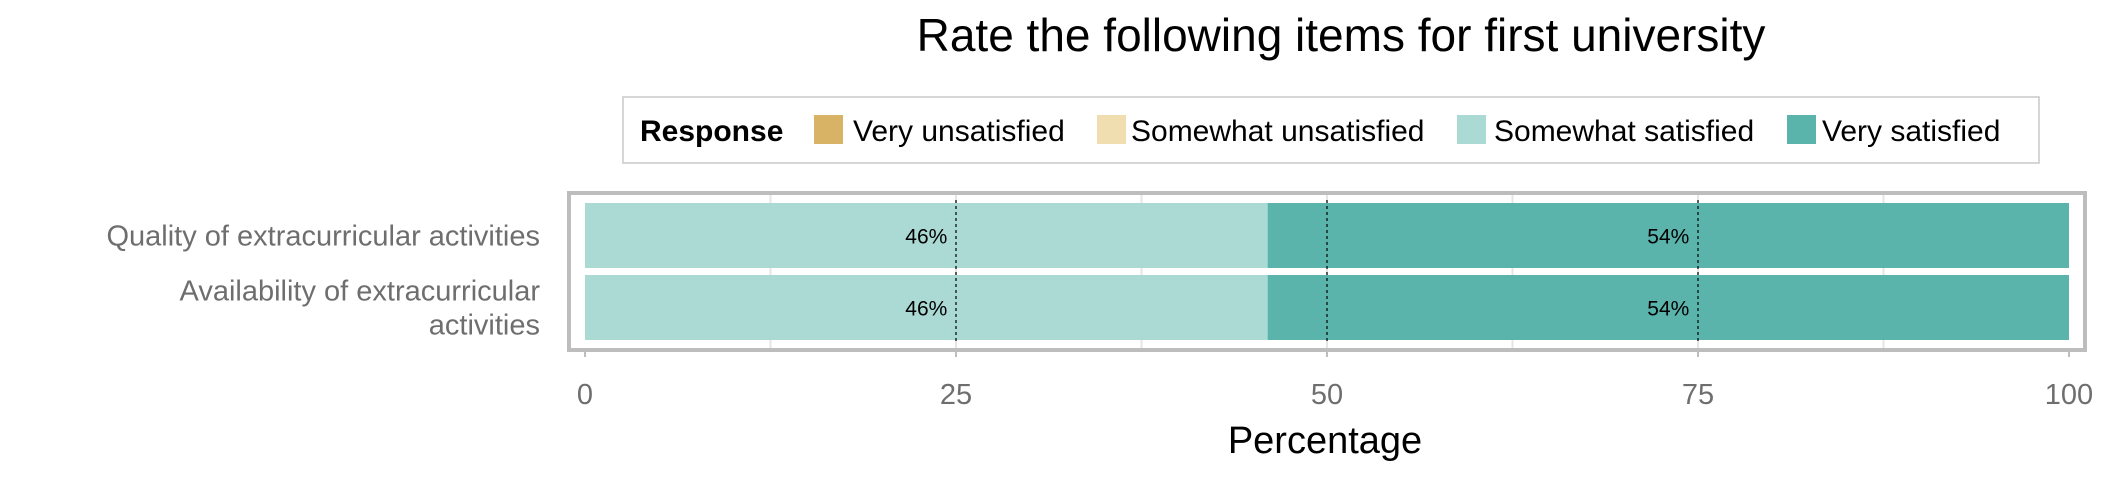  What do you see at coordinates (1327, 395) in the screenshot?
I see `x-tick-label: 50` at bounding box center [1327, 395].